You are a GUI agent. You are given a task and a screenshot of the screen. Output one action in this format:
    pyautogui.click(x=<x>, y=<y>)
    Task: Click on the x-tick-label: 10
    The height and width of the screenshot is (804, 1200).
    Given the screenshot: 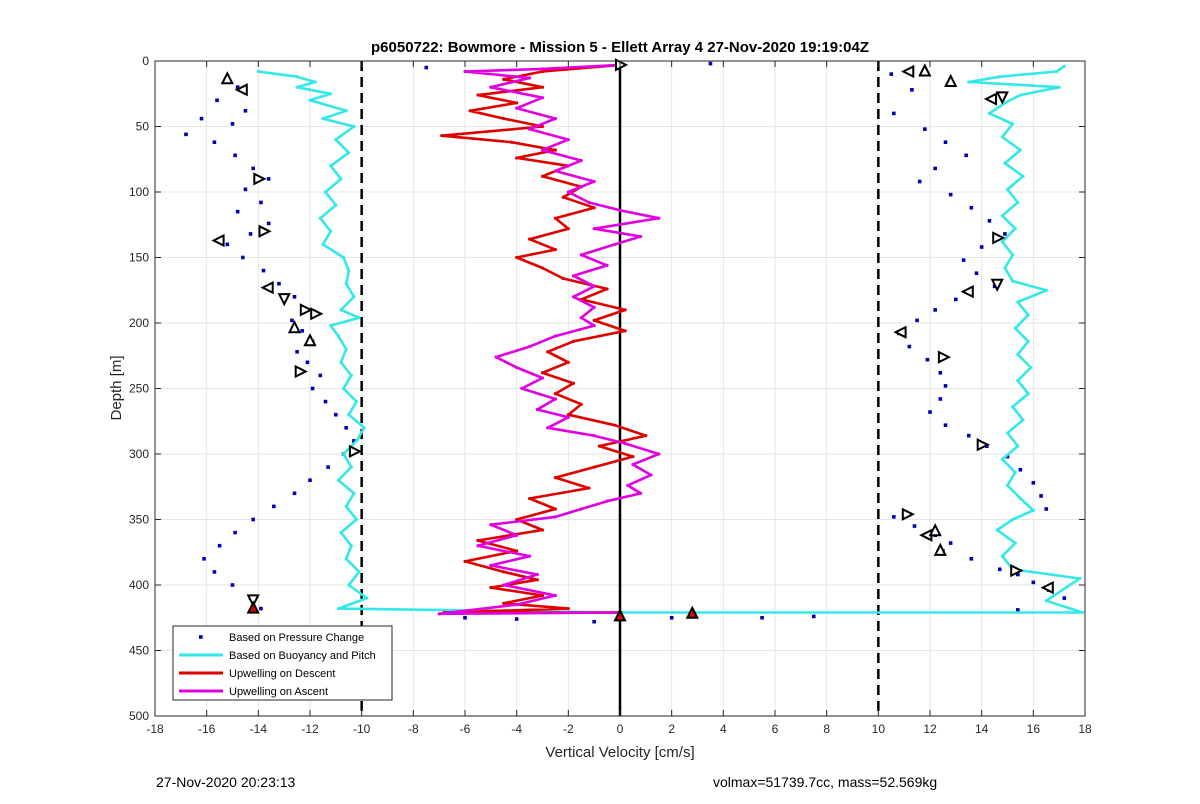 What is the action you would take?
    pyautogui.click(x=879, y=729)
    